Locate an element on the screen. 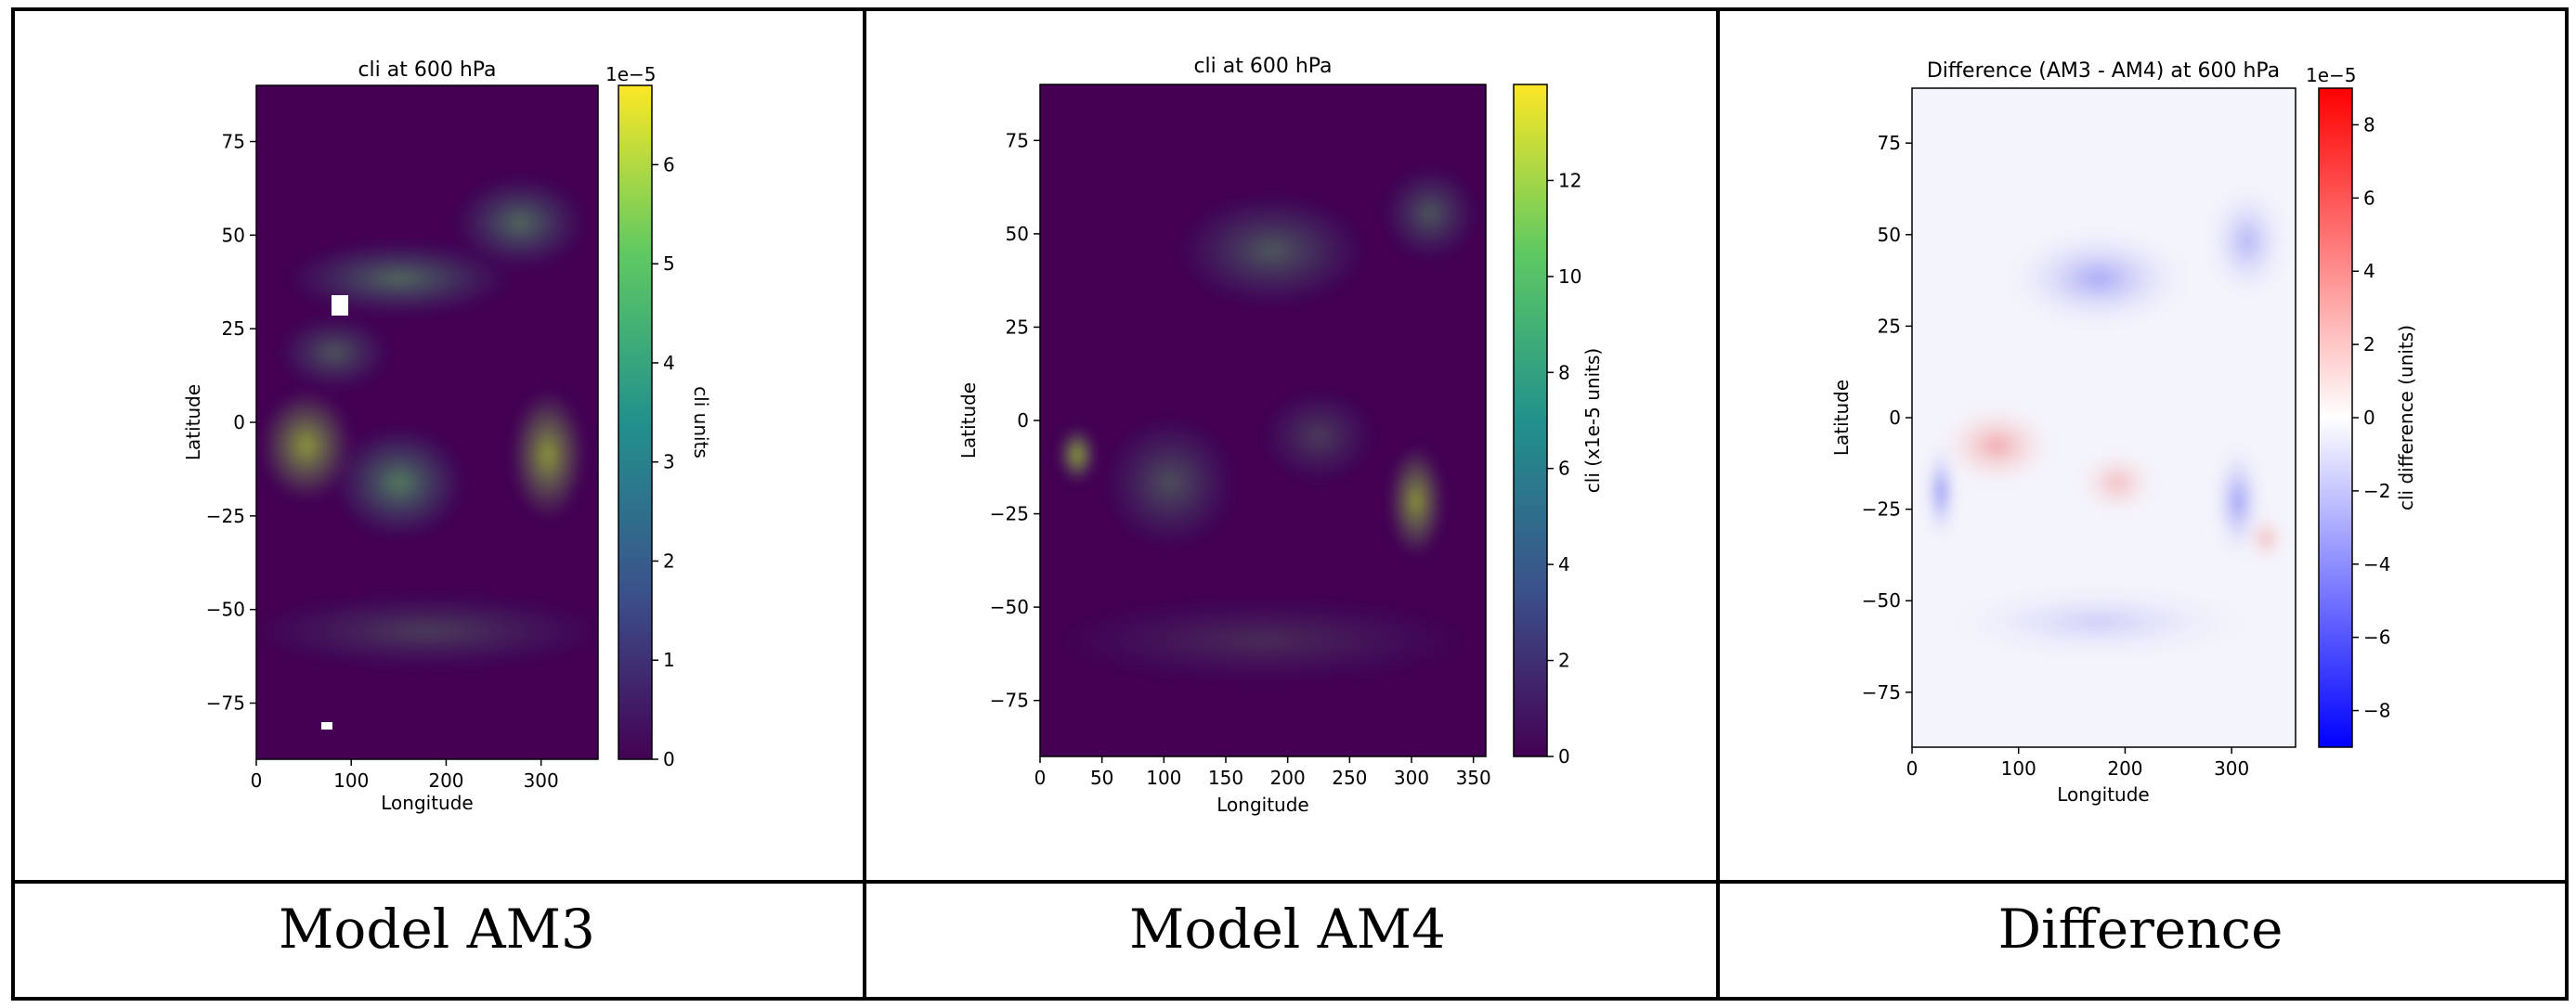  am3-colorbar-tick-label: 6 is located at coordinates (669, 164).